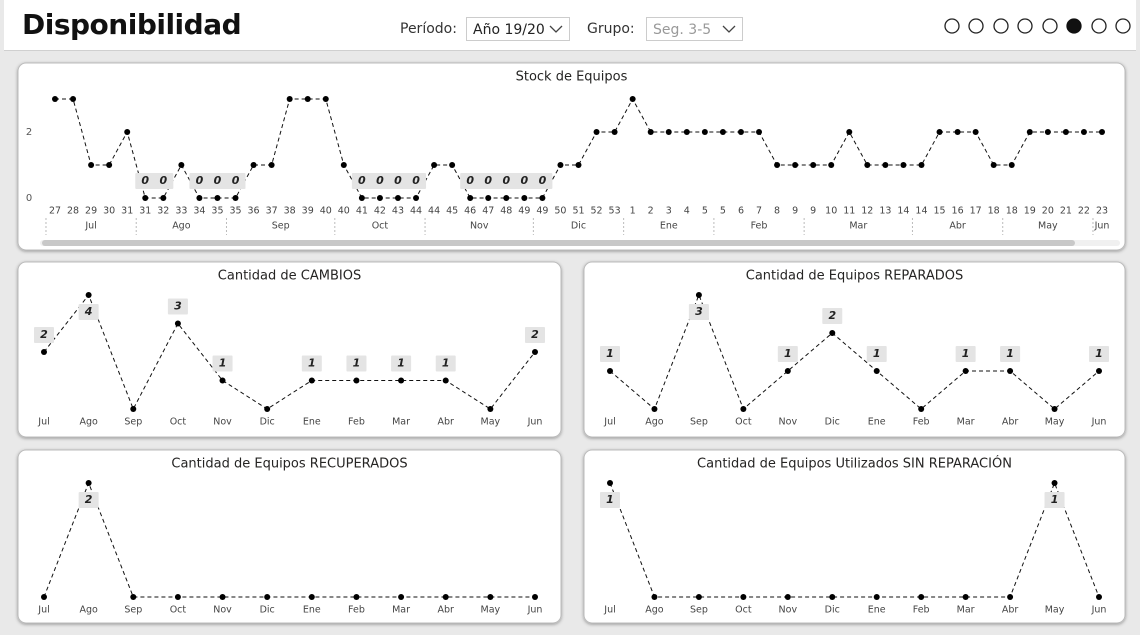 The image size is (1140, 635). I want to click on x-tick-label: 15, so click(939, 211).